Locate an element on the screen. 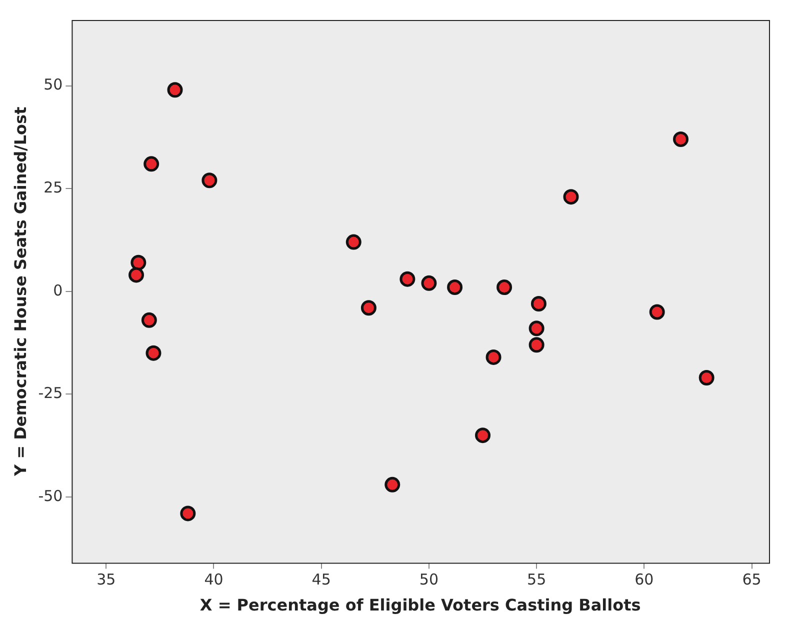  y-tick-label: 25 is located at coordinates (53, 187).